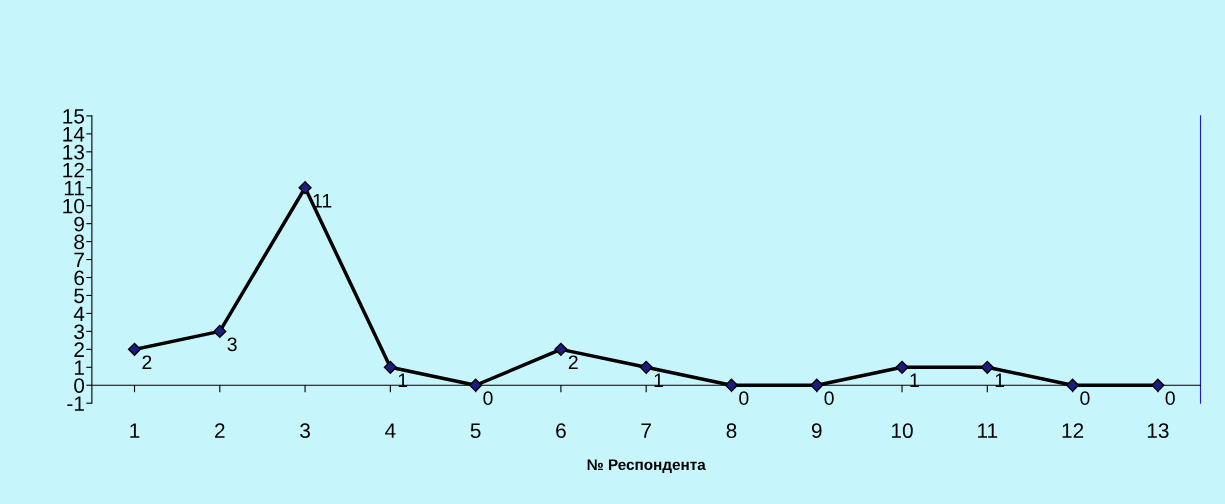 The height and width of the screenshot is (504, 1225). Describe the element at coordinates (322, 201) in the screenshot. I see `data-label: 11` at that location.